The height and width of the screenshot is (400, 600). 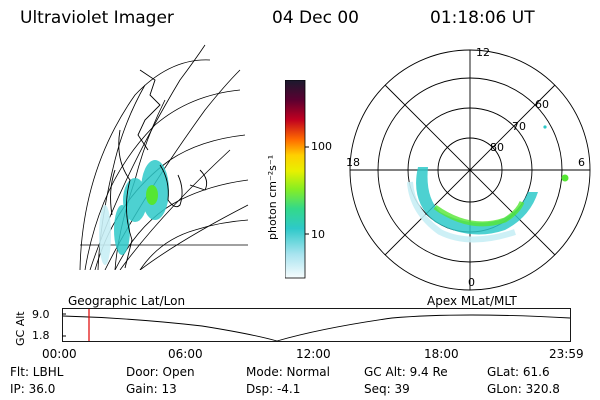 I want to click on mlat-label-60: 60, so click(x=542, y=104).